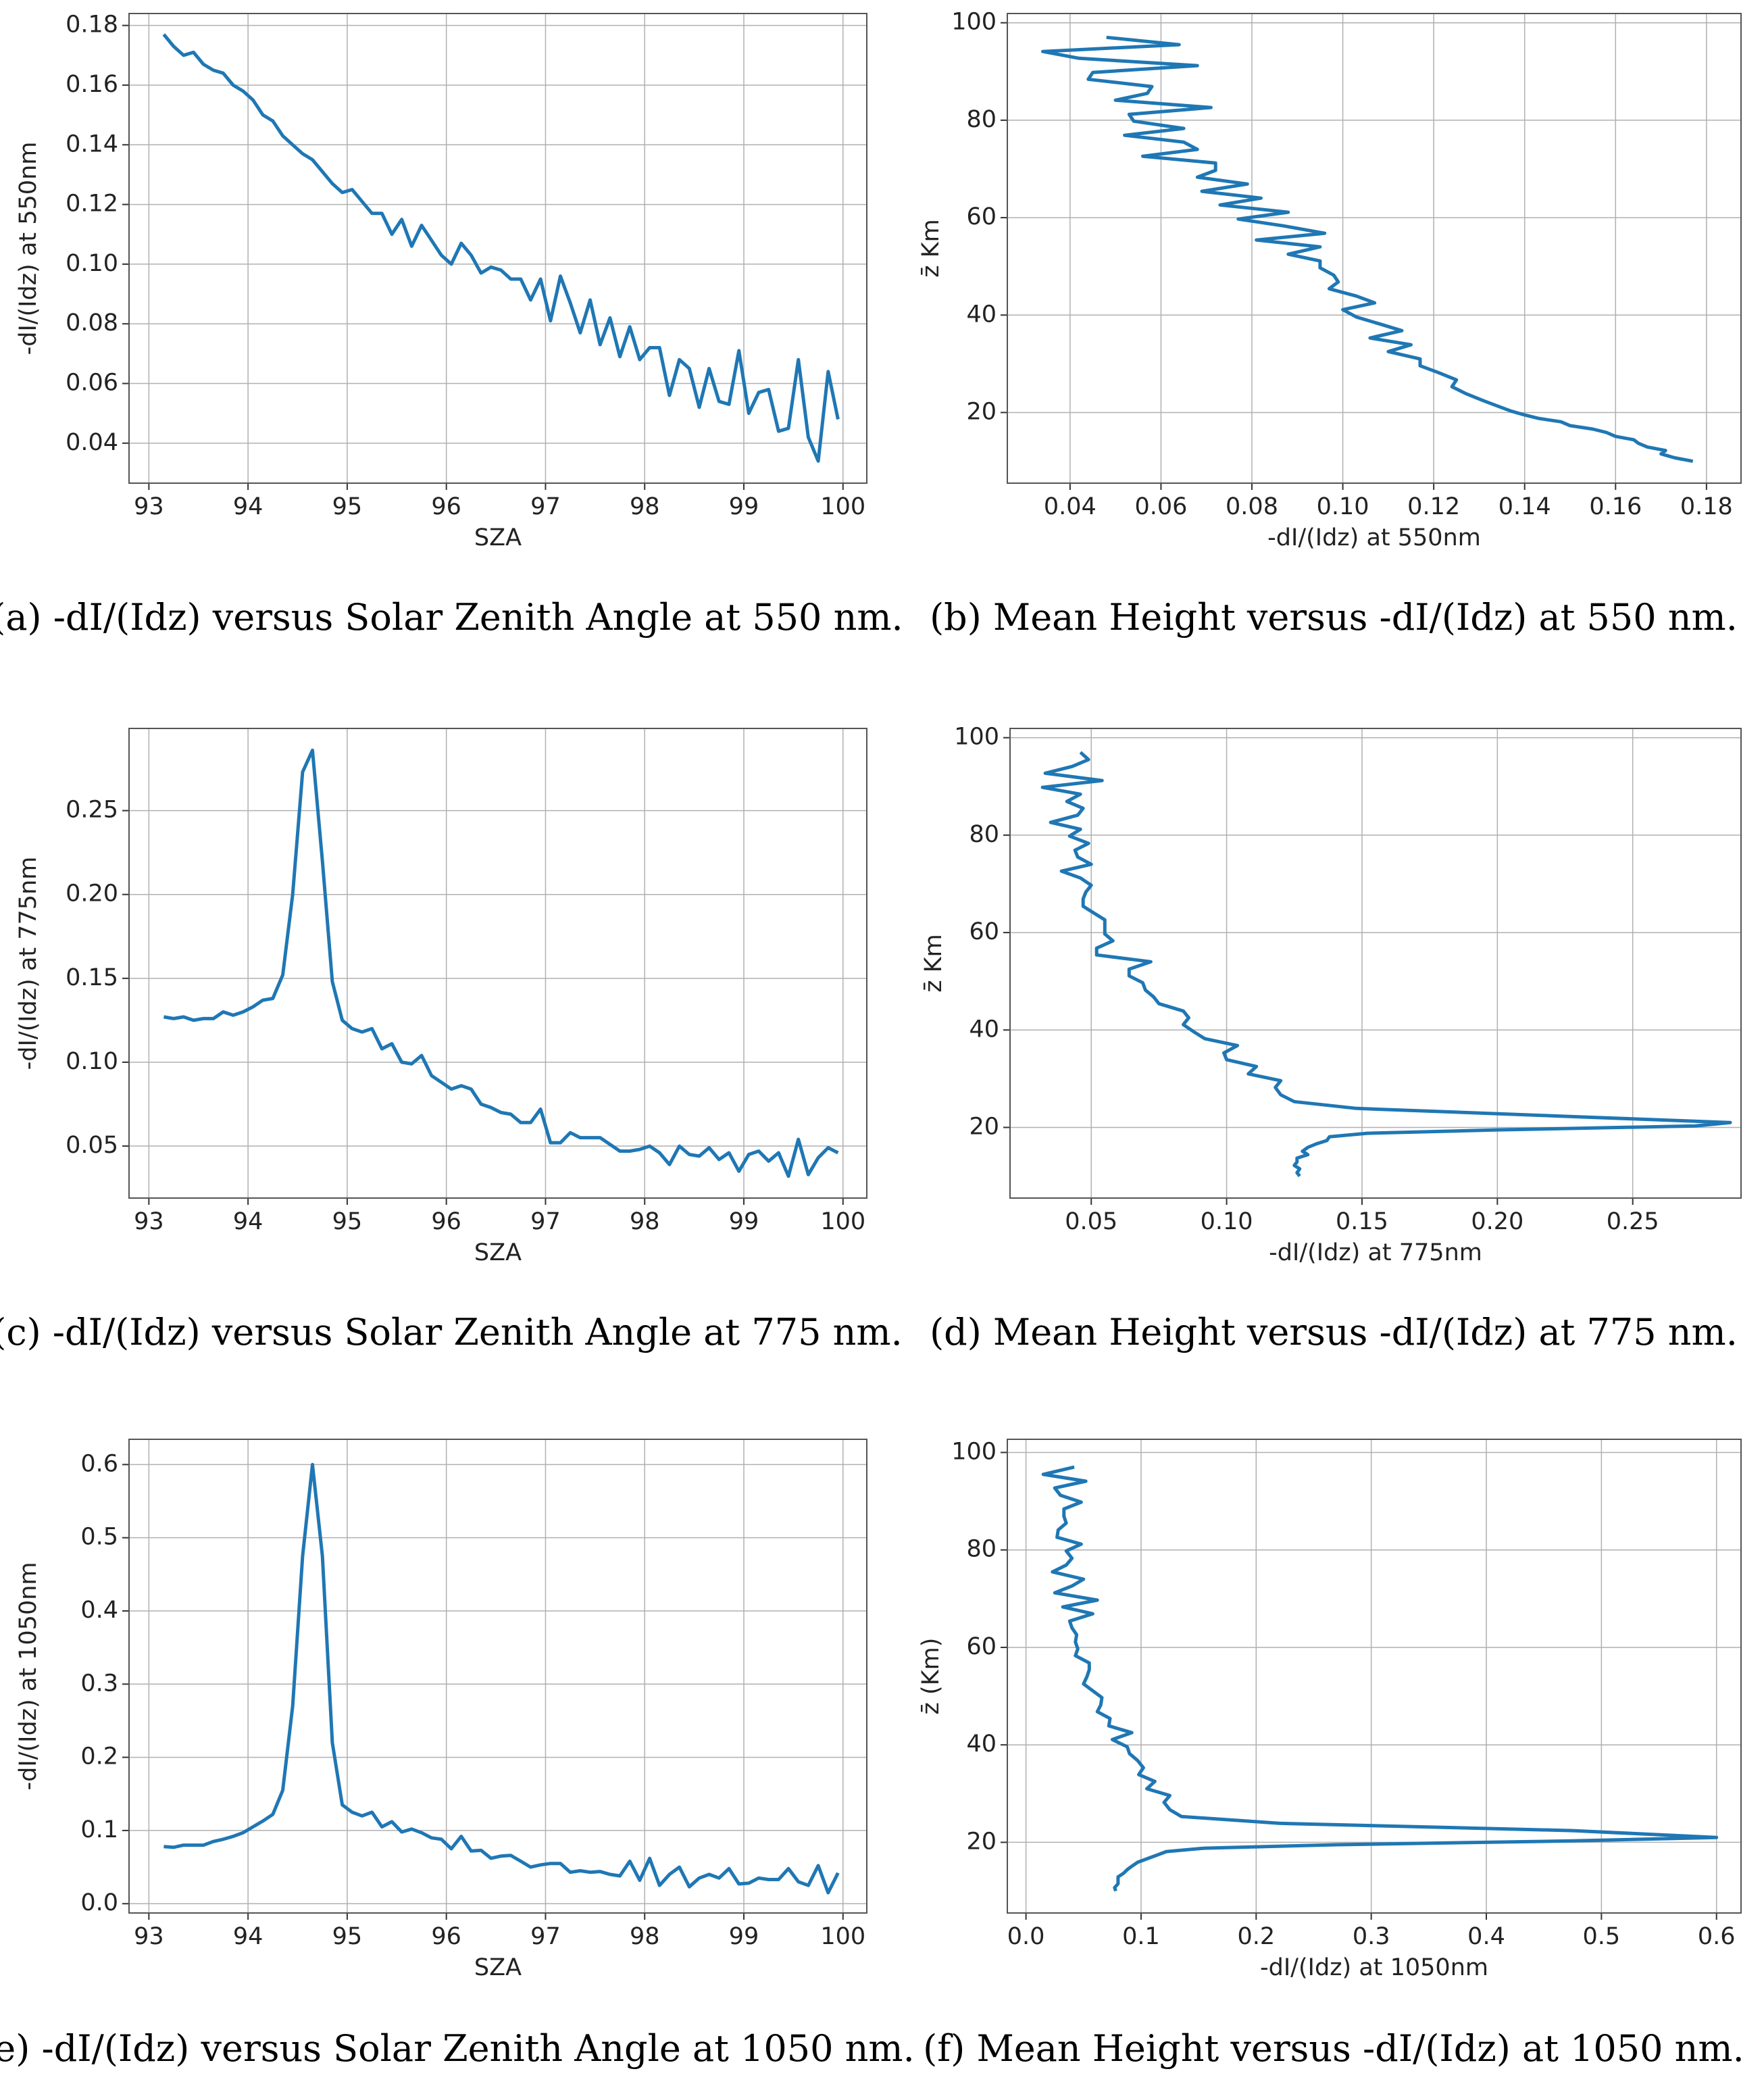 Image resolution: width=1764 pixels, height=2088 pixels. Describe the element at coordinates (92, 977) in the screenshot. I see `y-tick-label: 0.15` at that location.